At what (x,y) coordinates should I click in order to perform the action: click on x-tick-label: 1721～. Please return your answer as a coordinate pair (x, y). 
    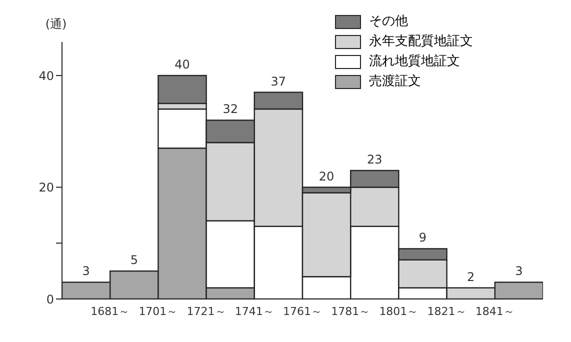
    Looking at the image, I should click on (206, 311).